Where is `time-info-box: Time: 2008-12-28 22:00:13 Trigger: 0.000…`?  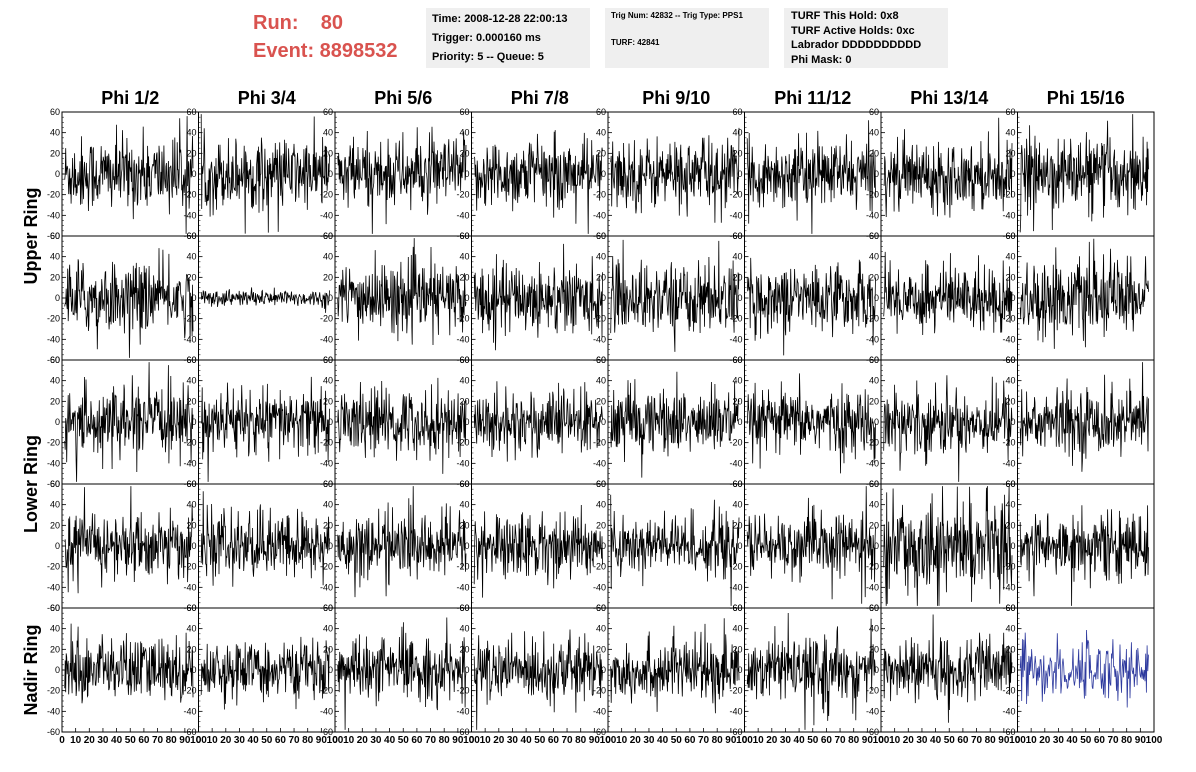 time-info-box: Time: 2008-12-28 22:00:13 Trigger: 0.000… is located at coordinates (508, 38).